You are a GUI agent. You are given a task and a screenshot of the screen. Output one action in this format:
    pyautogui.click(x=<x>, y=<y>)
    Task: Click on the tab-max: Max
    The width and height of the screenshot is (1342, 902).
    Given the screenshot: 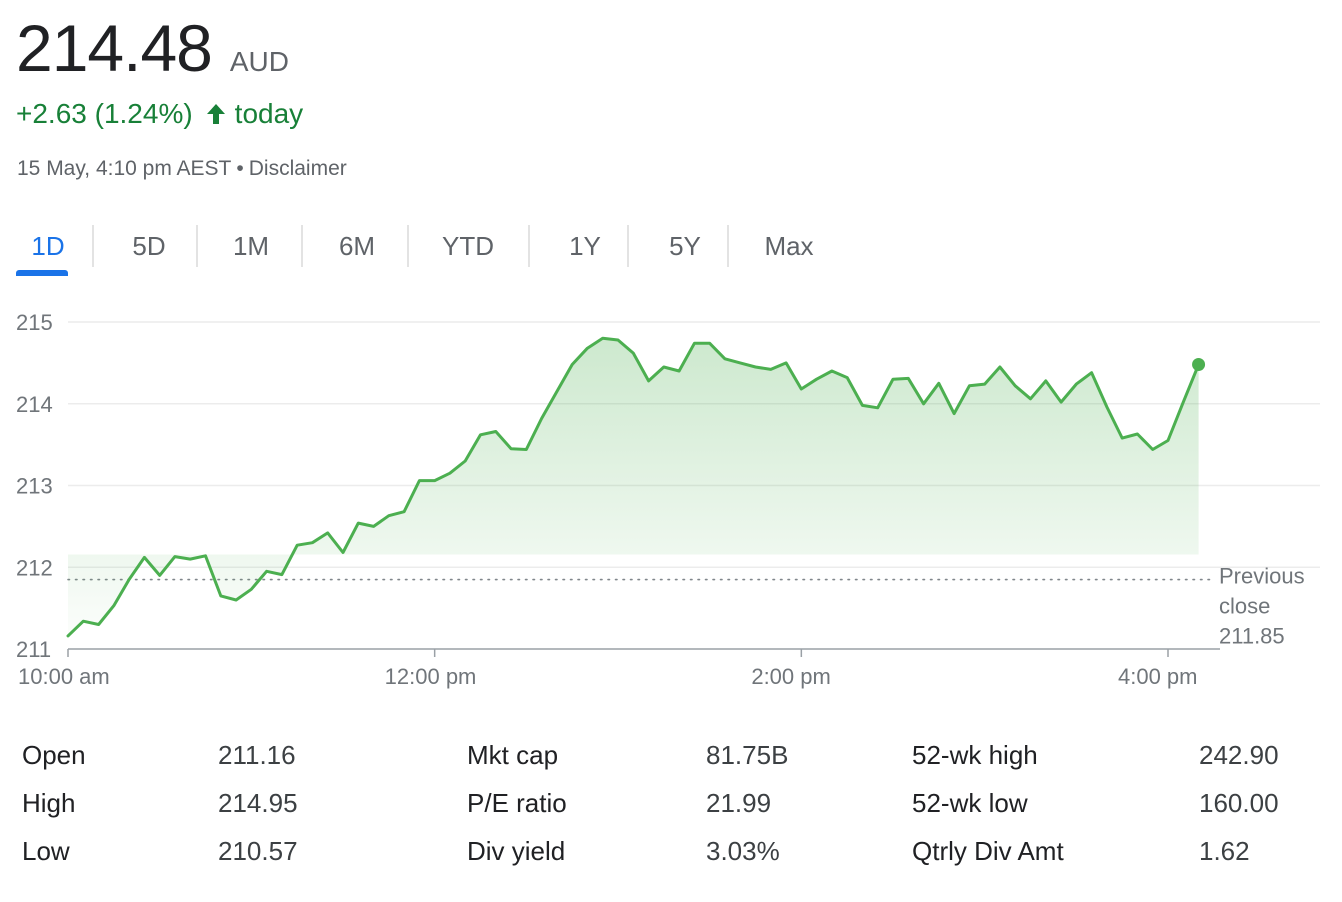 What is the action you would take?
    pyautogui.click(x=789, y=246)
    